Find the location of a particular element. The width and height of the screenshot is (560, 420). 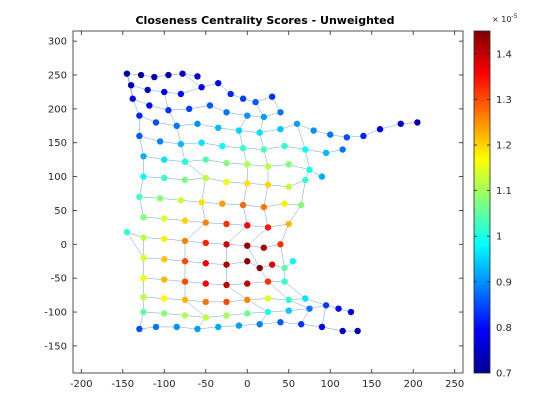

colorbar-tick-label: 0.7 is located at coordinates (504, 374).